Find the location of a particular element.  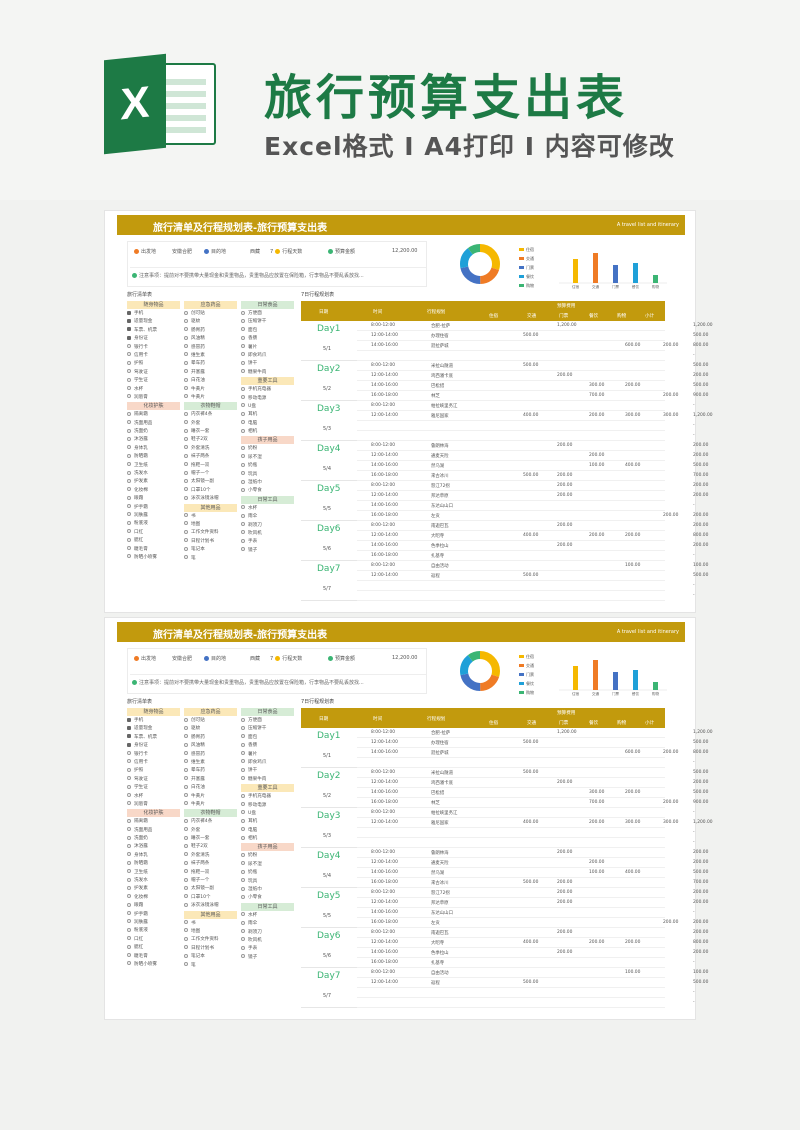

checklist-item: 压缩饼干 is located at coordinates (267, 729).